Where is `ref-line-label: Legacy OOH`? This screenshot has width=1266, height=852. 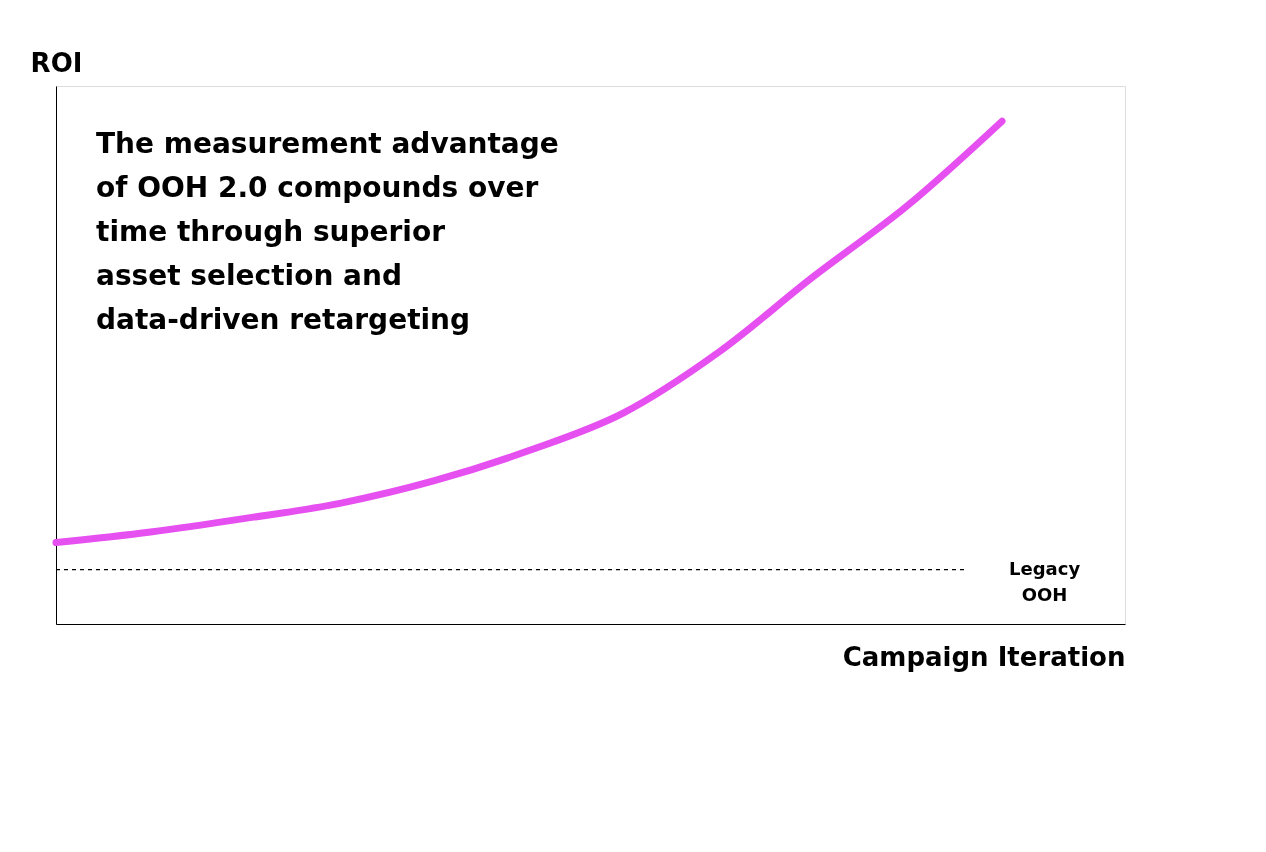
ref-line-label: Legacy OOH is located at coordinates (1045, 581).